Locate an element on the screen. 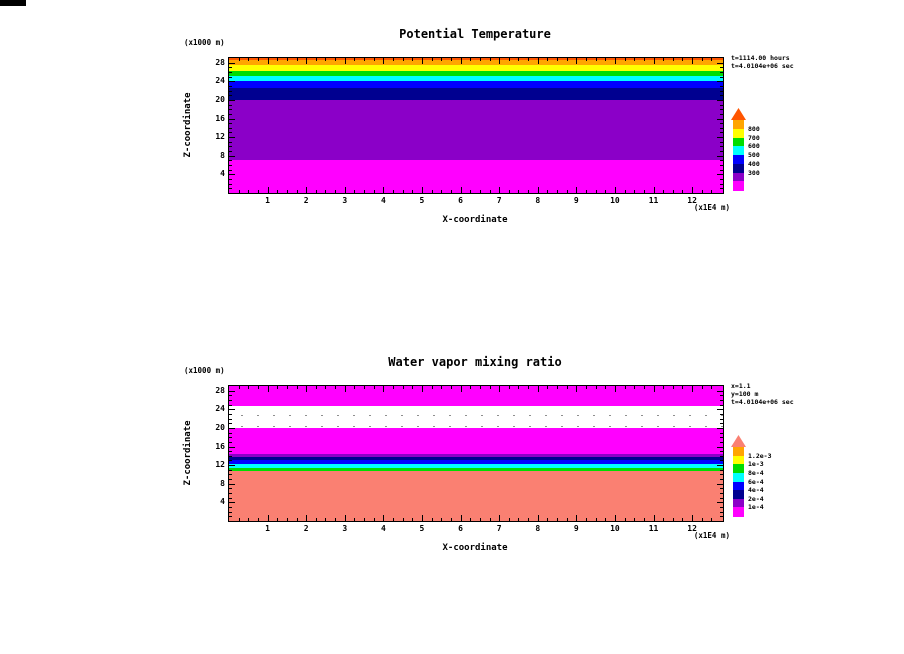 The height and width of the screenshot is (654, 904). x-tick-label: 5 is located at coordinates (422, 200).